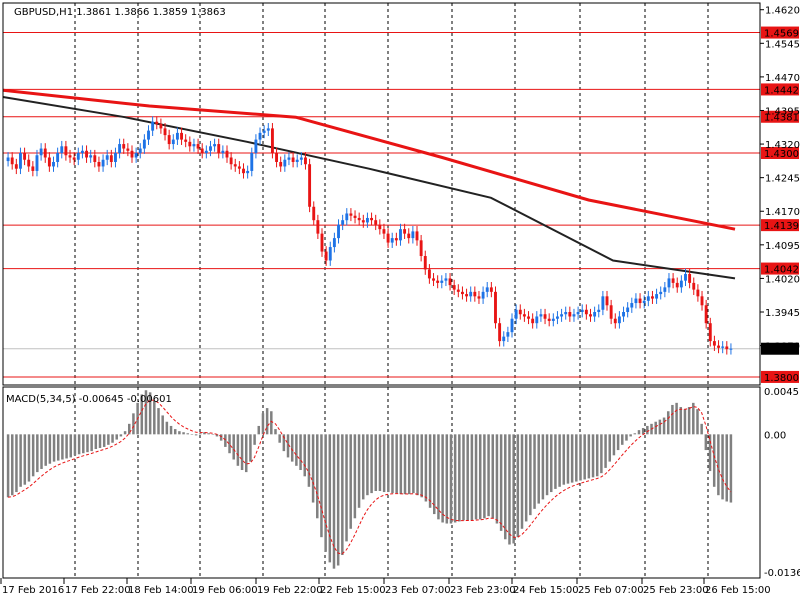 The image size is (800, 604). Describe the element at coordinates (782, 246) in the screenshot. I see `y-tick-label: 1.4095` at that location.